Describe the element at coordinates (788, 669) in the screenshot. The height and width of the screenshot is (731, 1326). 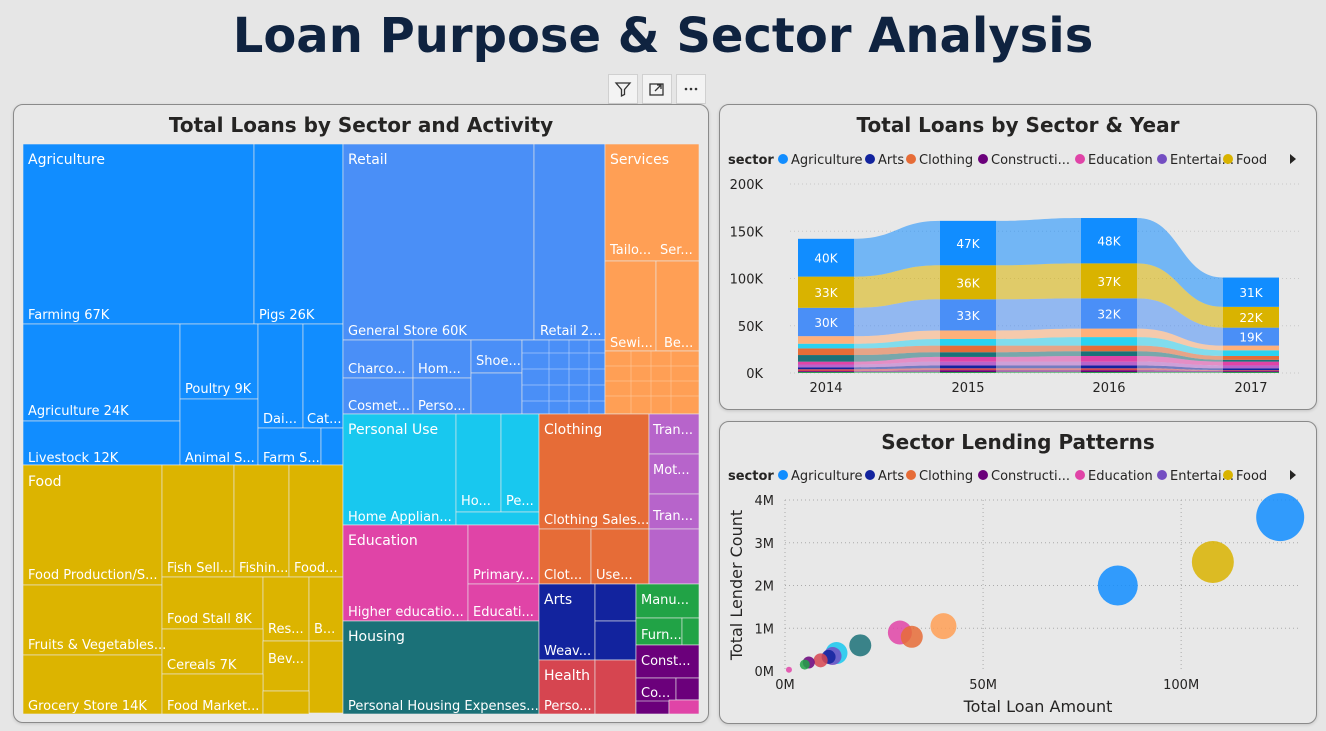
I see `scatter-point-entertainment` at that location.